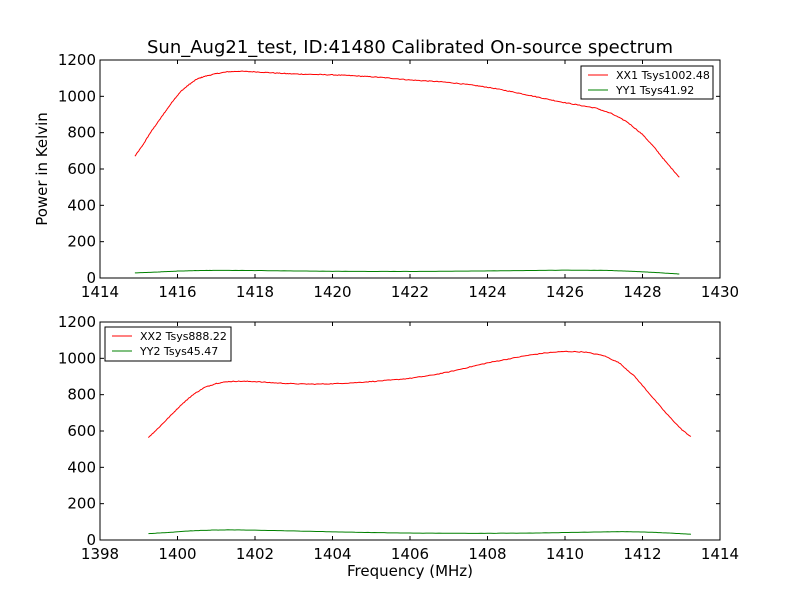 Image resolution: width=800 pixels, height=600 pixels. Describe the element at coordinates (487, 292) in the screenshot. I see `x-tick-label-0-5: 1424` at that location.